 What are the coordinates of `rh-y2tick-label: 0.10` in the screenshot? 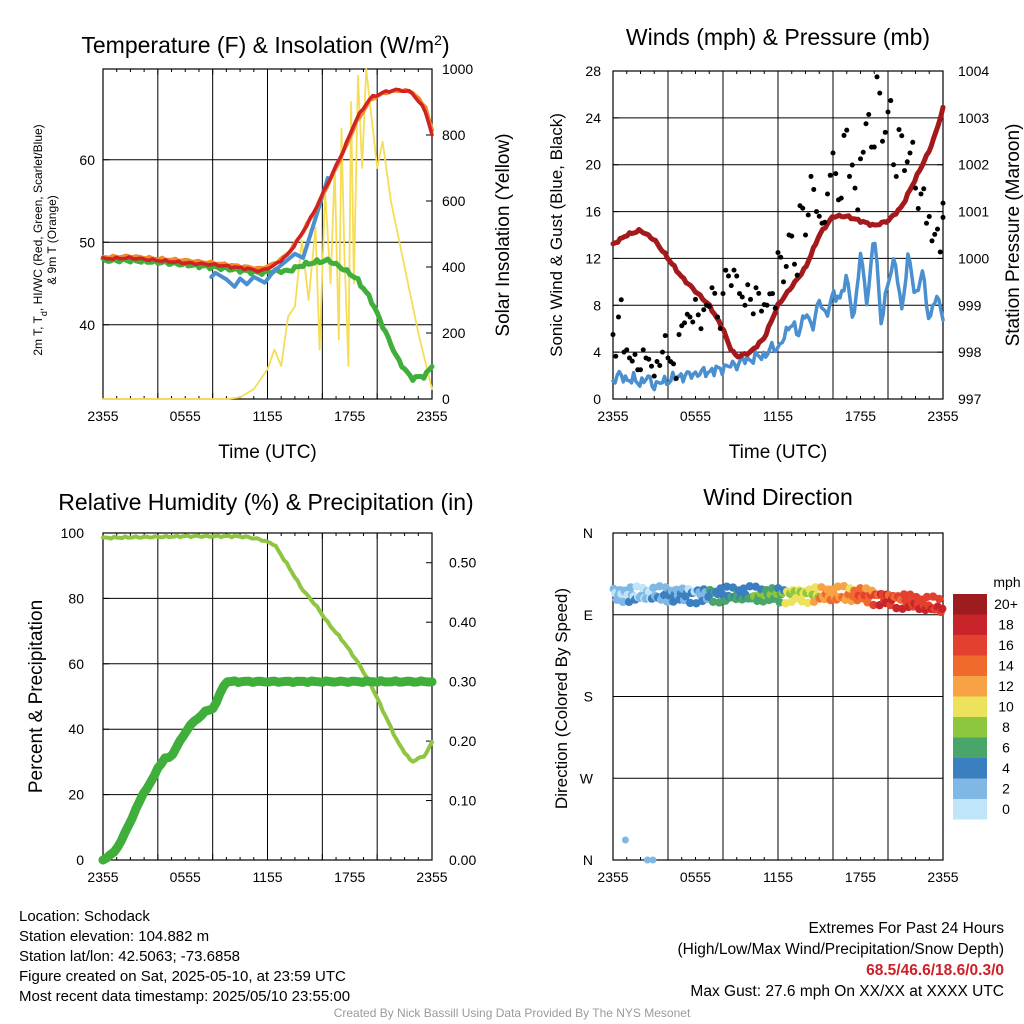 It's located at (462, 801).